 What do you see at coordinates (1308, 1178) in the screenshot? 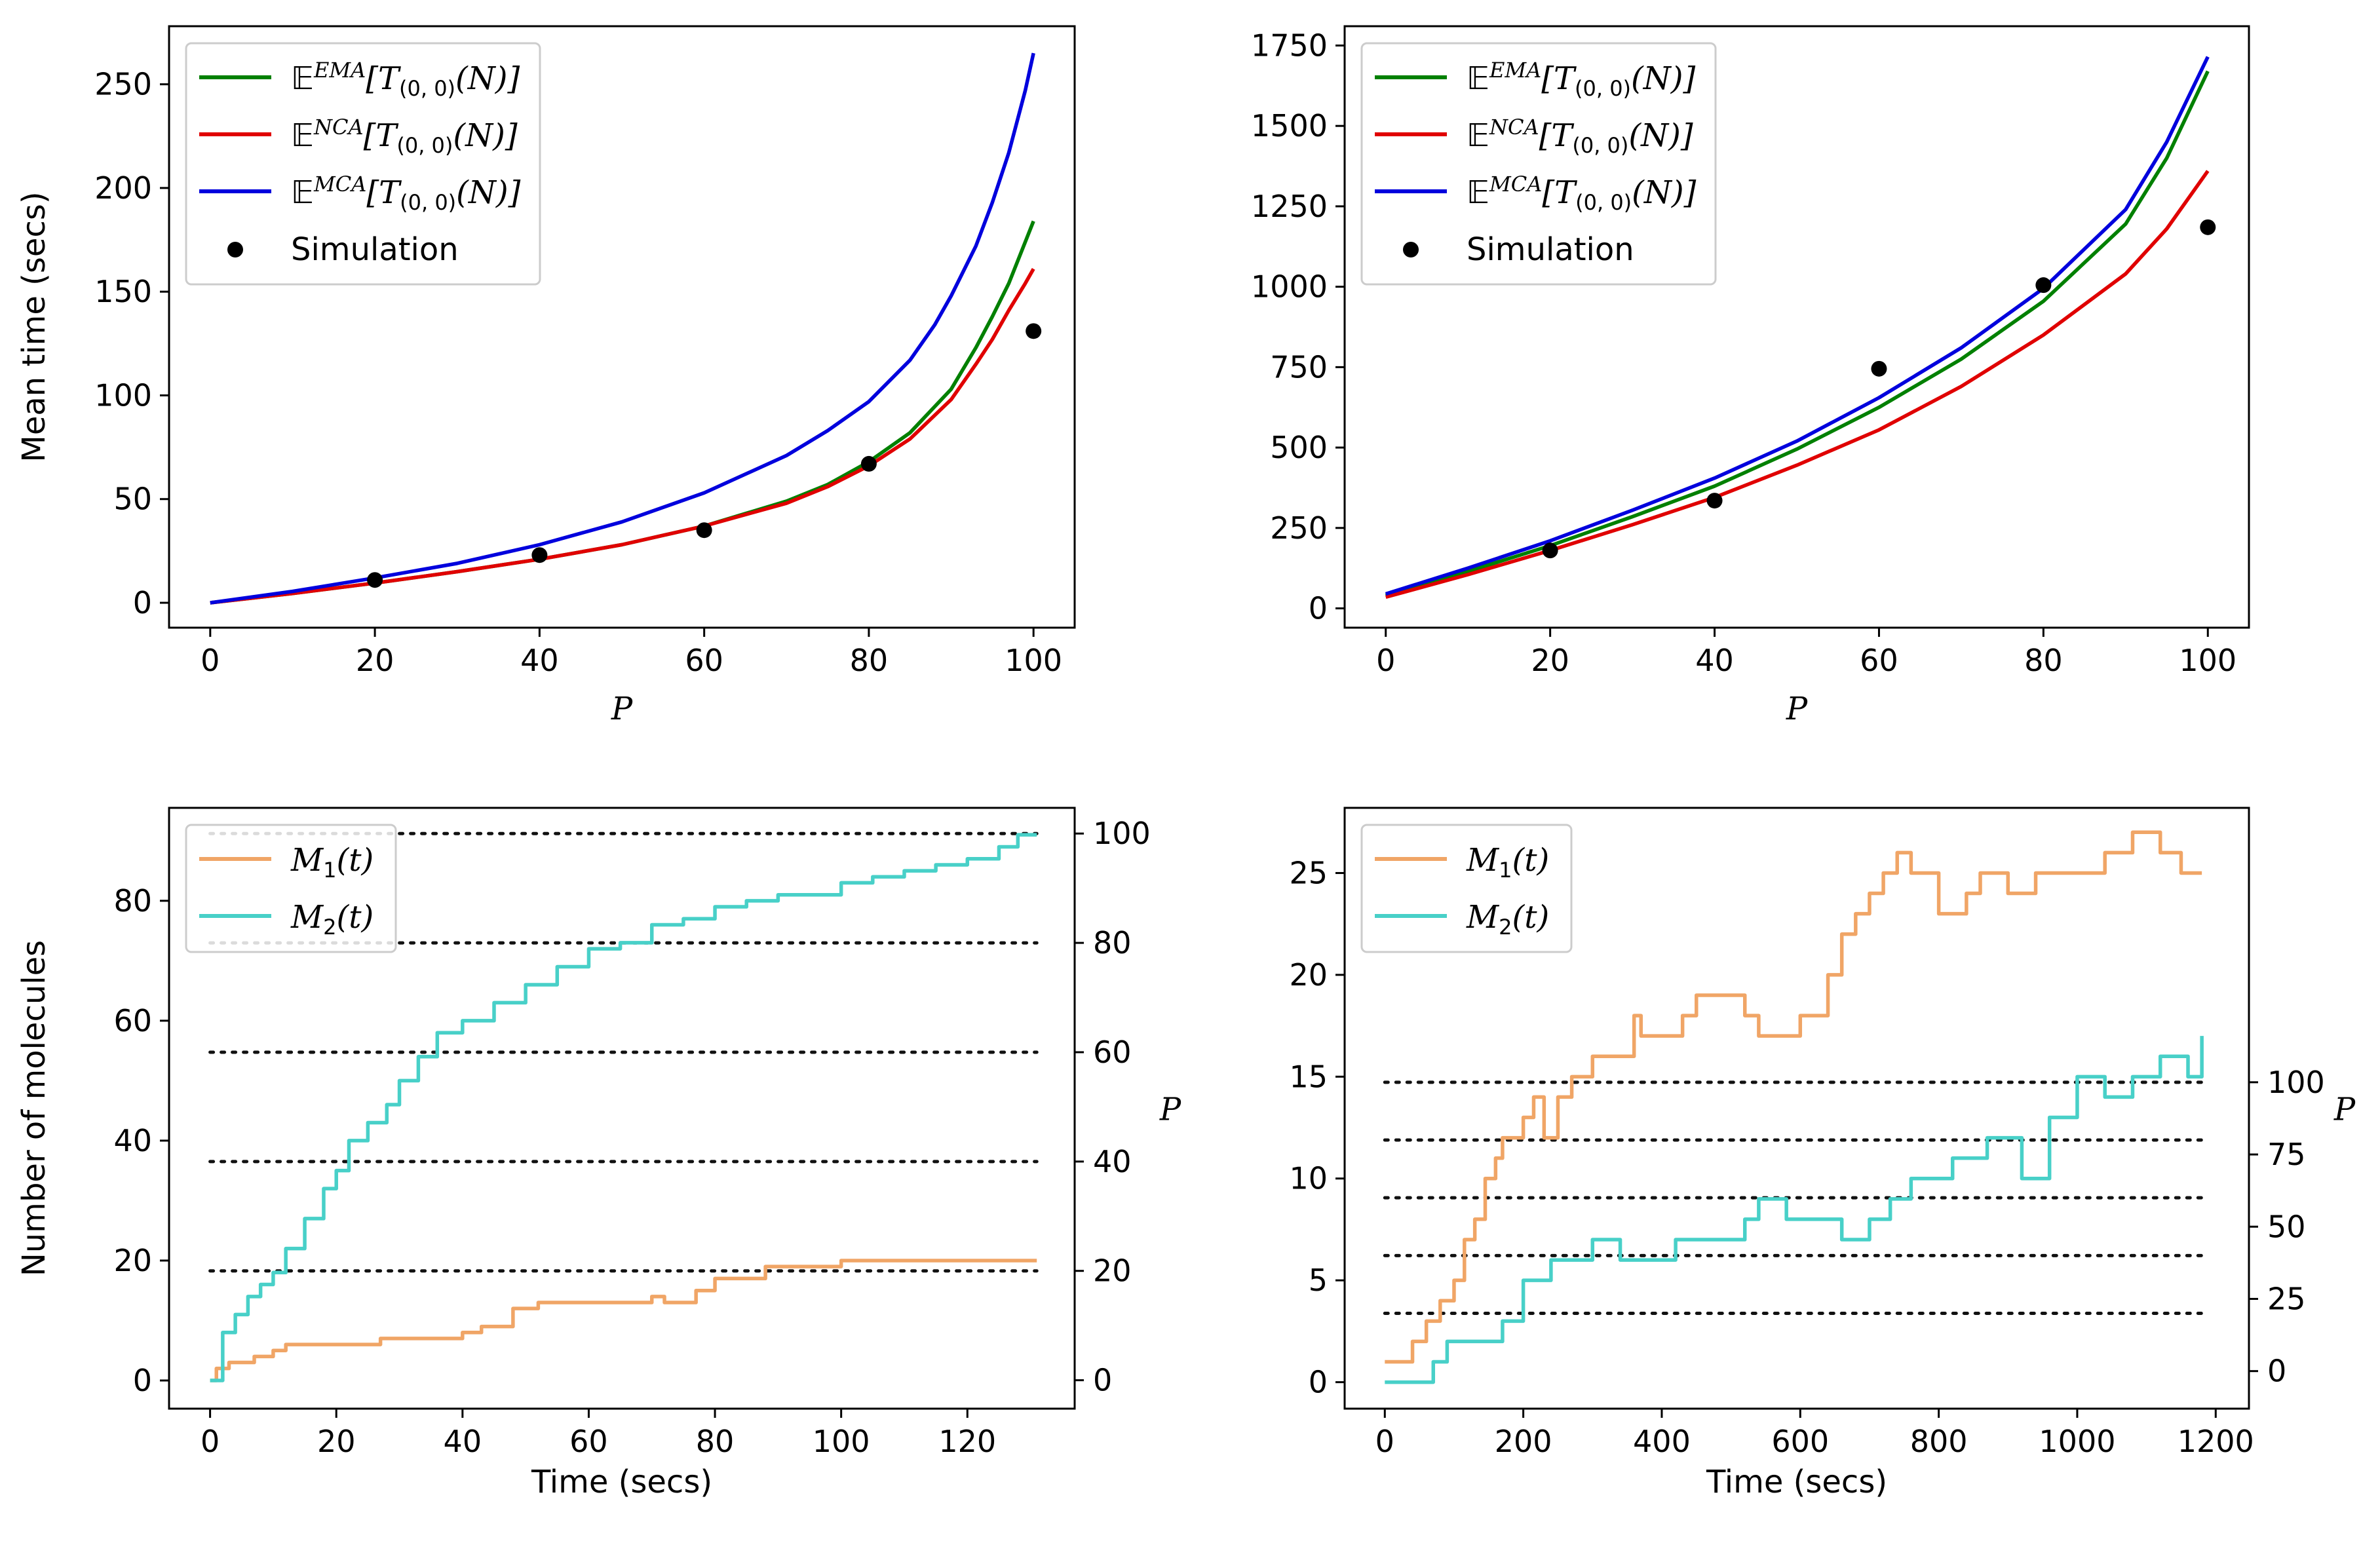
I see `y-tick-label: 10` at bounding box center [1308, 1178].